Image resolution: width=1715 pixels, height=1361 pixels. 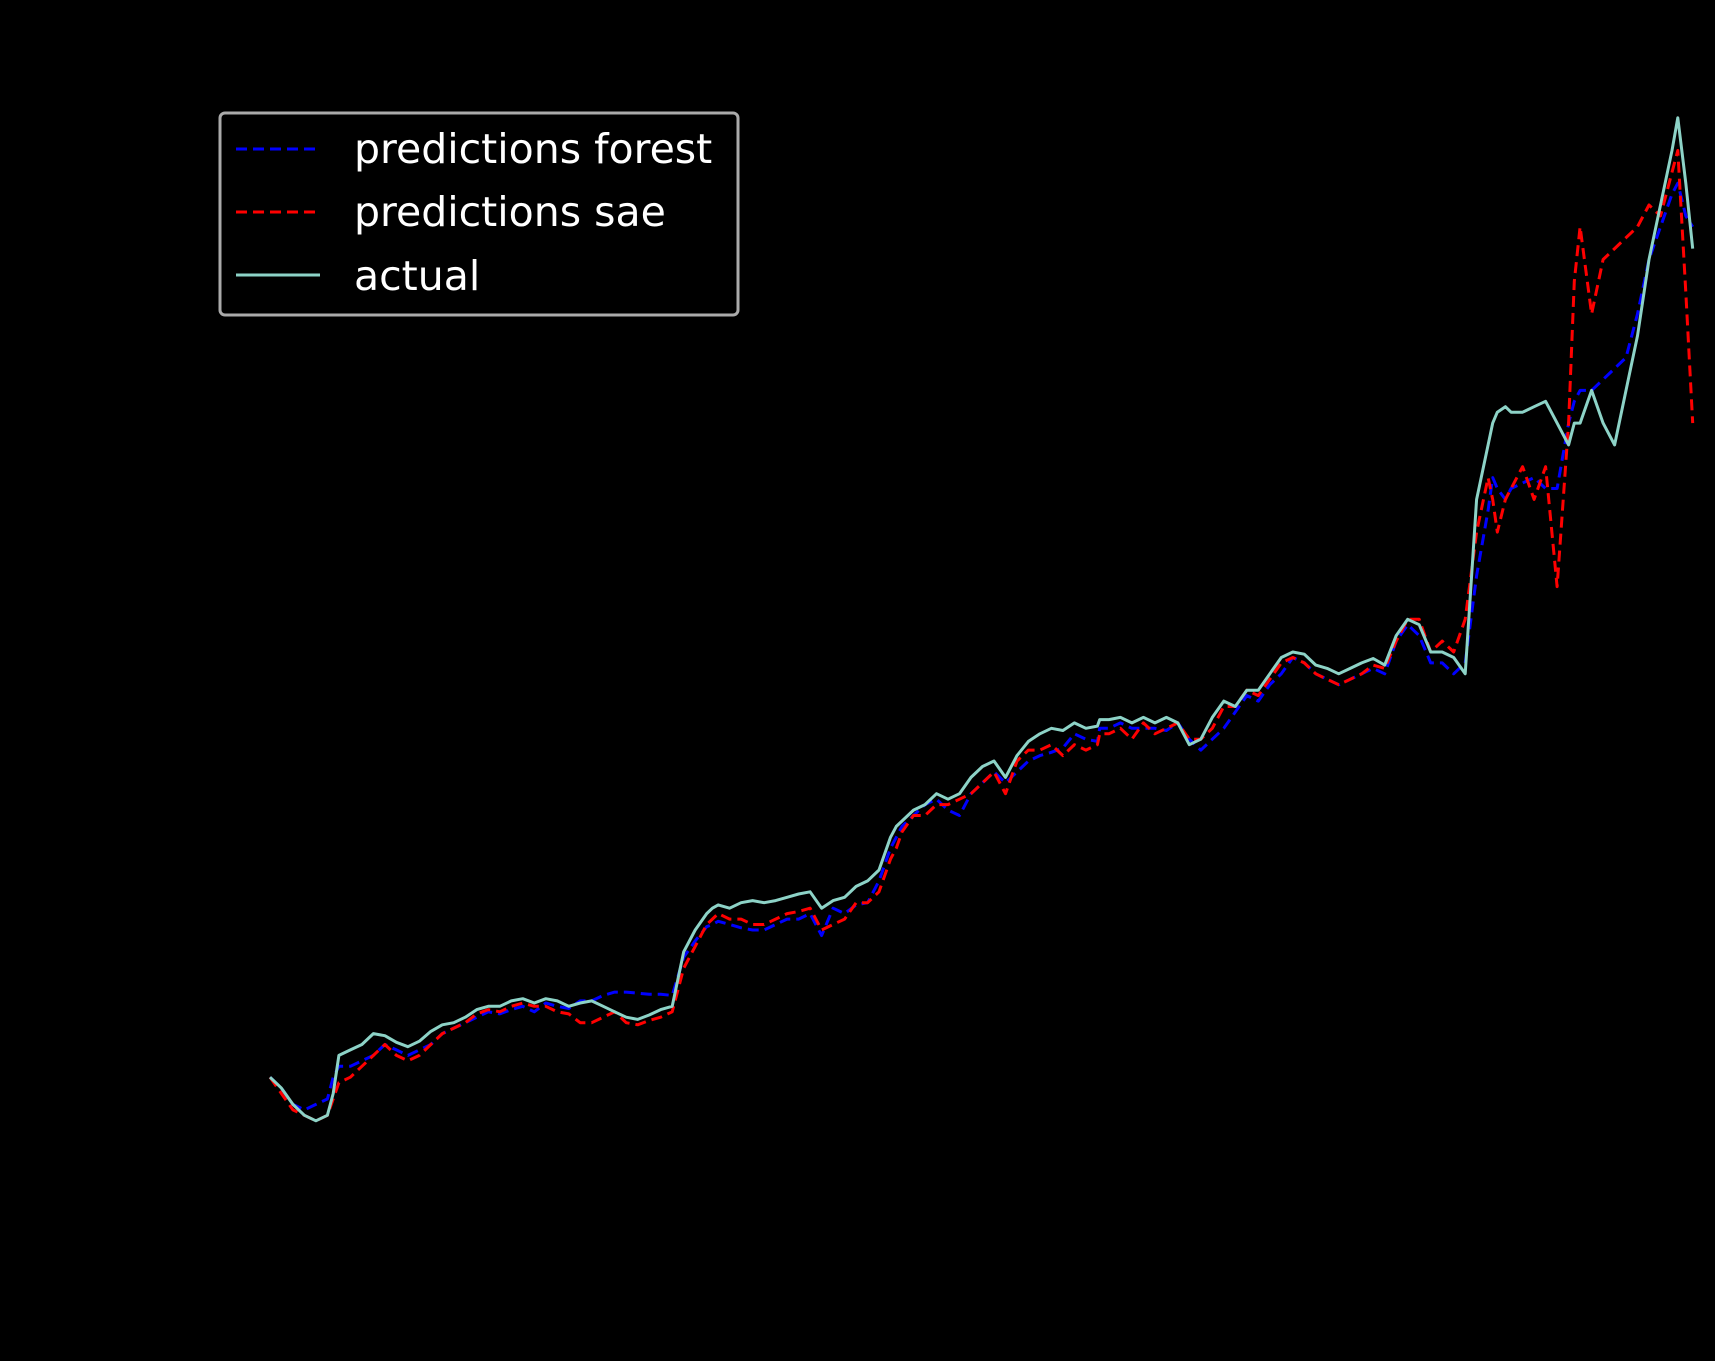 What do you see at coordinates (417, 276) in the screenshot?
I see `legend-label-actual: actual` at bounding box center [417, 276].